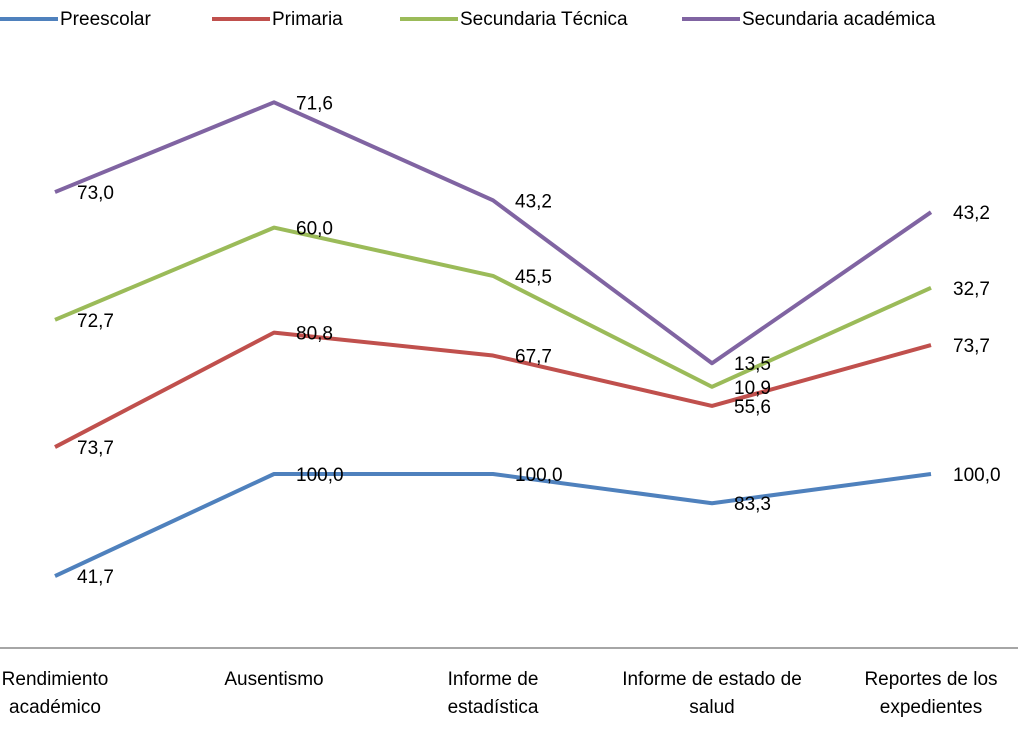 The width and height of the screenshot is (1018, 730). I want to click on data-label: 10,9, so click(752, 388).